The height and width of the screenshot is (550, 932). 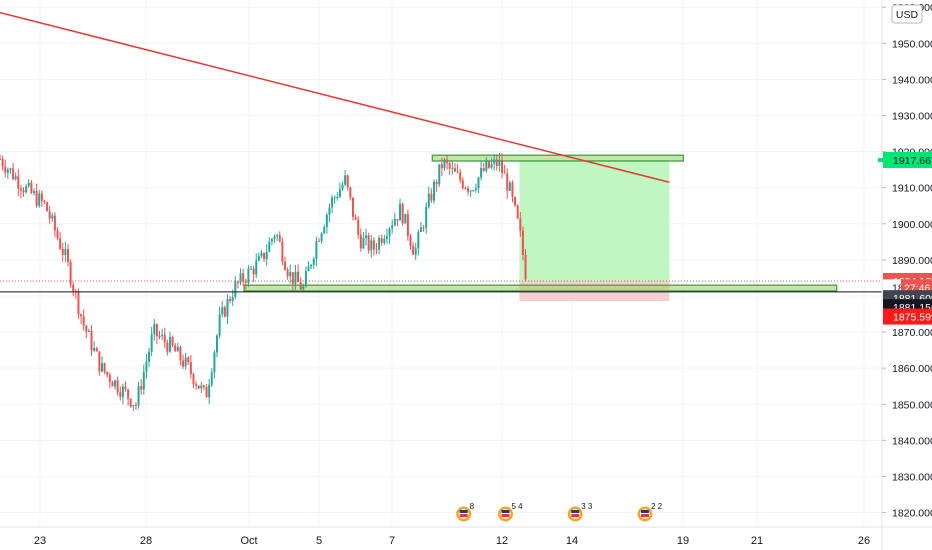 What do you see at coordinates (912, 44) in the screenshot?
I see `y-tick-label: 1950.000` at bounding box center [912, 44].